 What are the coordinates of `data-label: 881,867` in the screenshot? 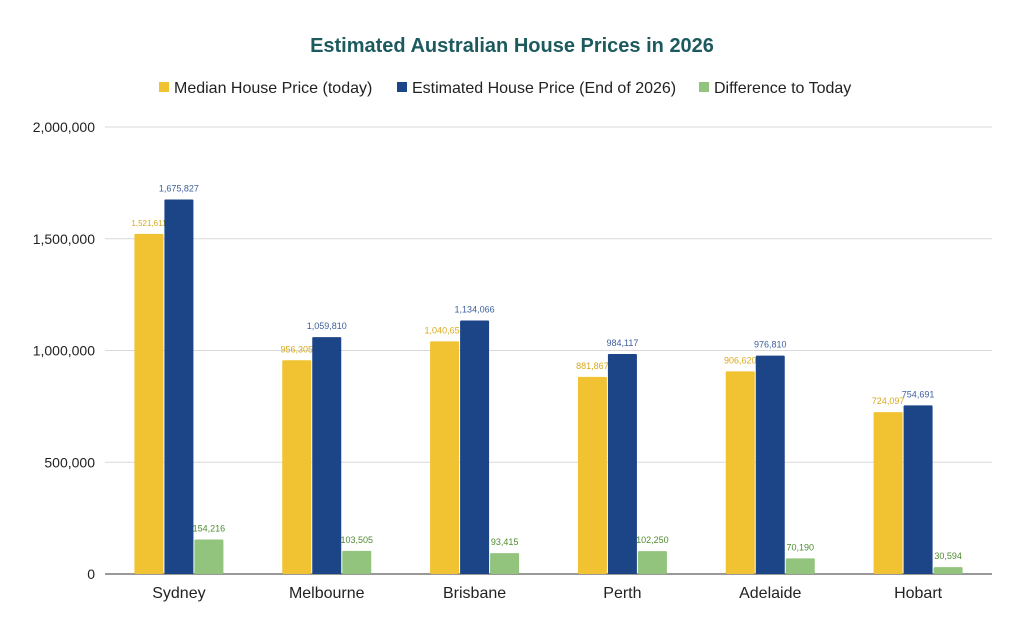 It's located at (592, 366).